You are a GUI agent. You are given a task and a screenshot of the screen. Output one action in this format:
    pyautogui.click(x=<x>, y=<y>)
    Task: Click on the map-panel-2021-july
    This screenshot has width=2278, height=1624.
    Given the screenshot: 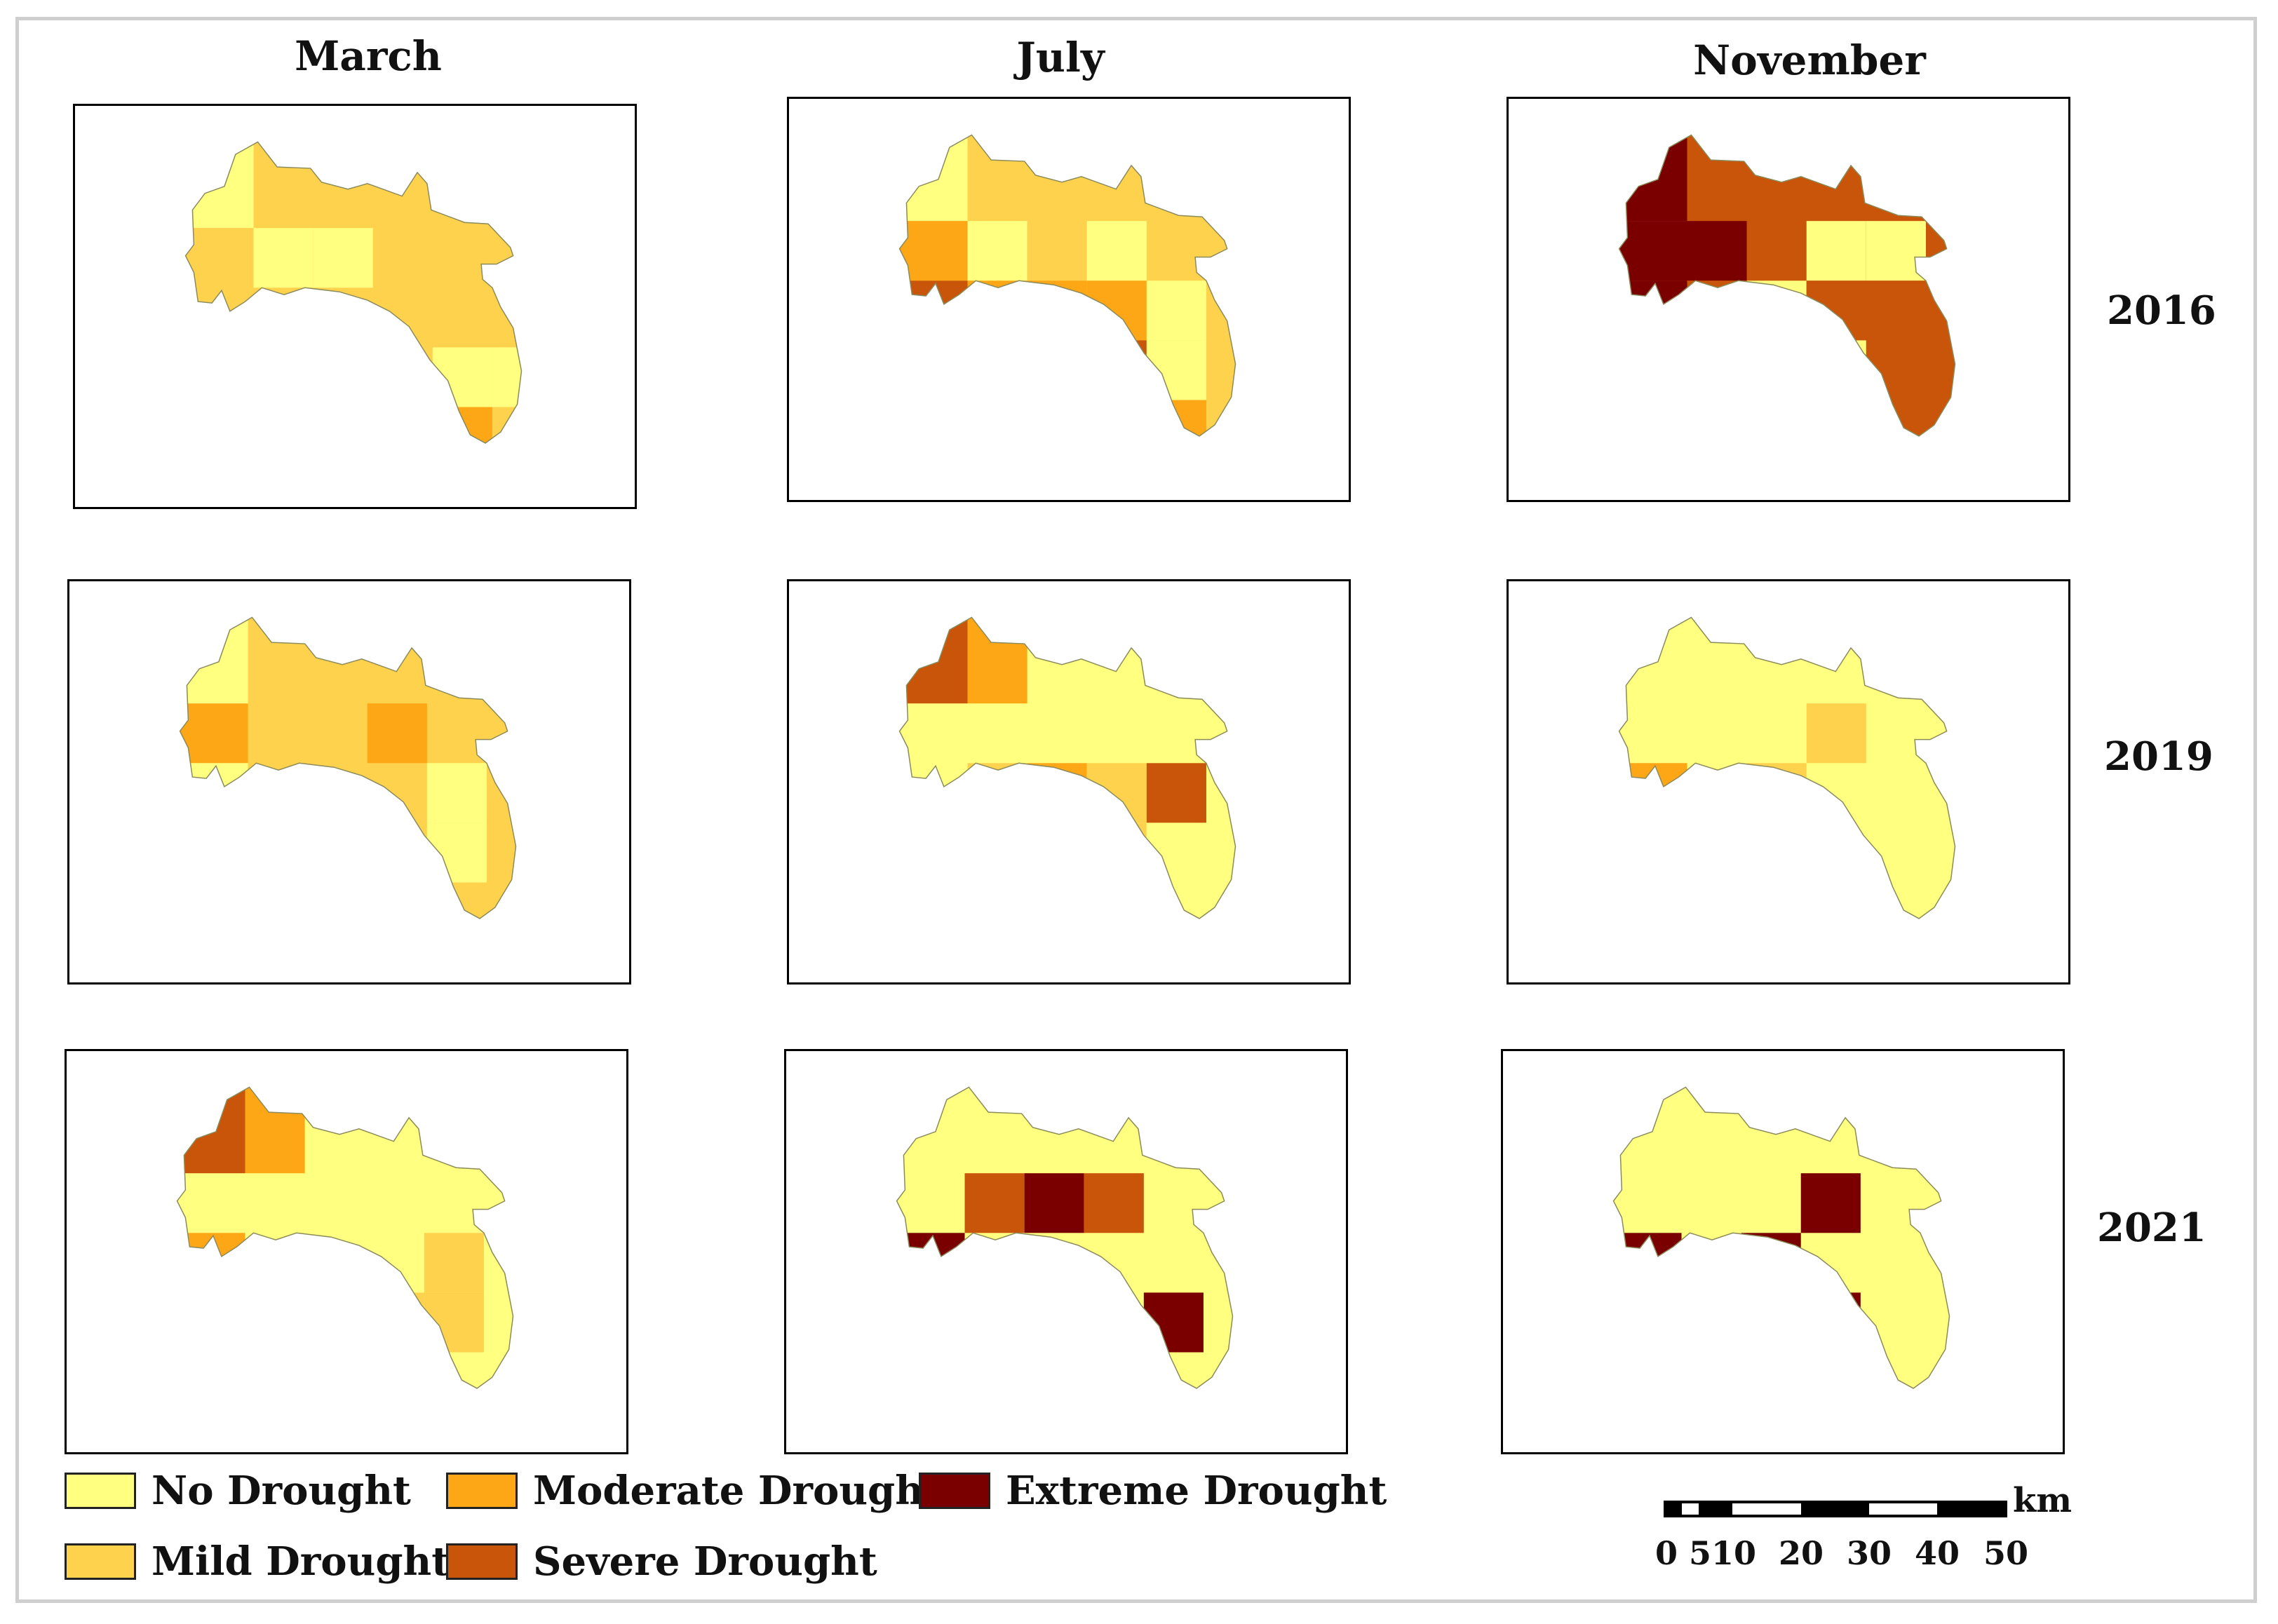 What is the action you would take?
    pyautogui.click(x=1066, y=1251)
    